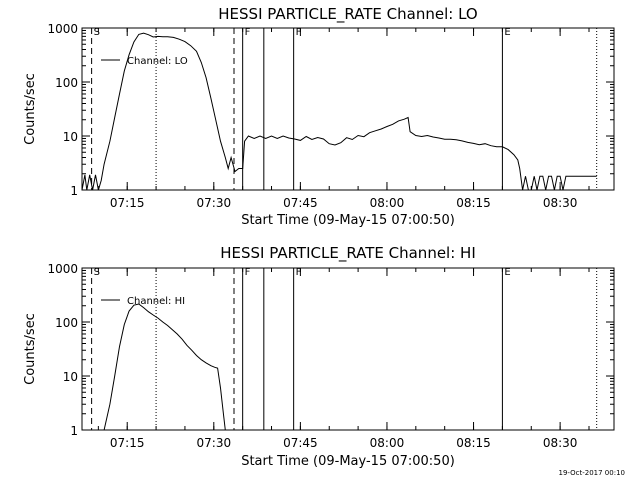 This screenshot has height=480, width=640. I want to click on chart-title: HESSI PARTICLE_RATE Channel: HI, so click(348, 253).